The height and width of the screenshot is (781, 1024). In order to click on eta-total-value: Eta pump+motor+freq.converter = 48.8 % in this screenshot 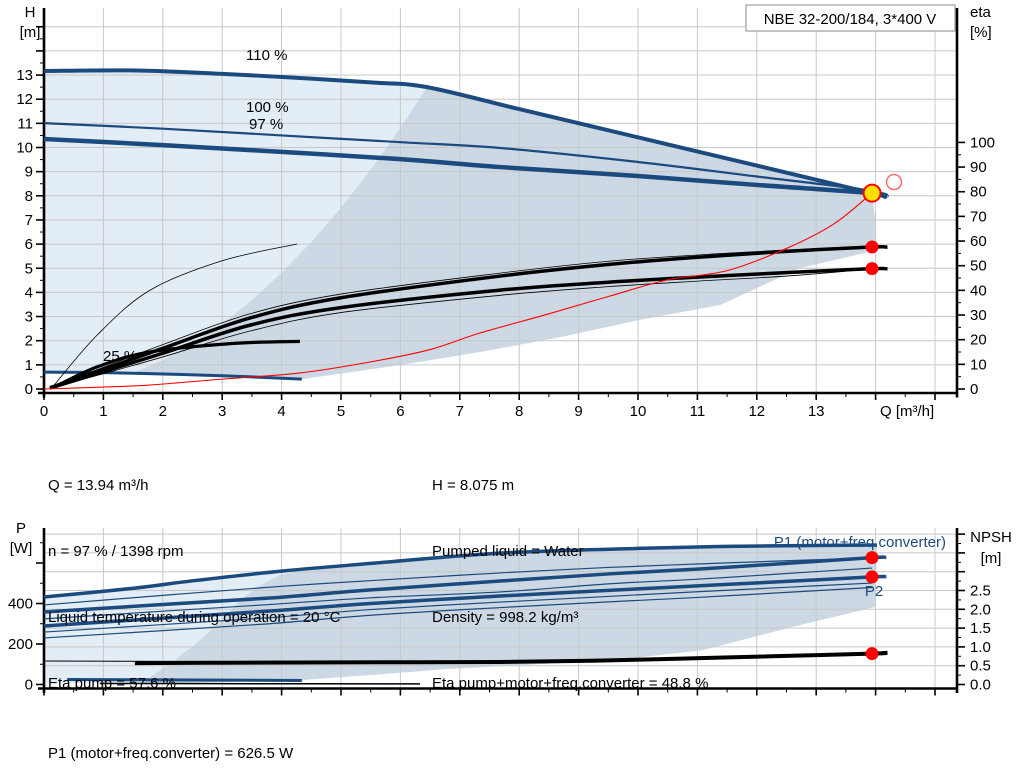, I will do `click(570, 683)`.